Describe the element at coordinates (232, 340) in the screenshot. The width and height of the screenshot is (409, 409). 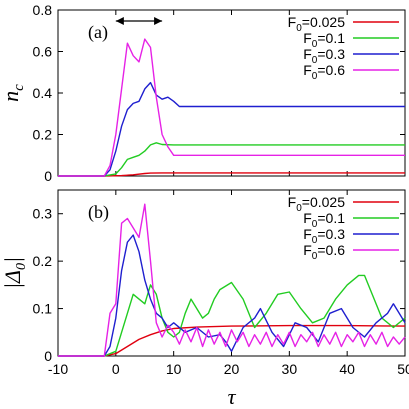
I see `series-line-F0=0.025` at that location.